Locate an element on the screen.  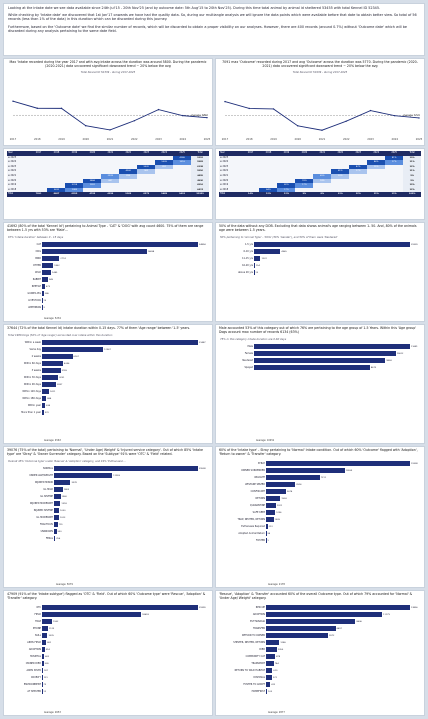
bar-row: Within 180 days 864 is located at coordinates (109, 398).